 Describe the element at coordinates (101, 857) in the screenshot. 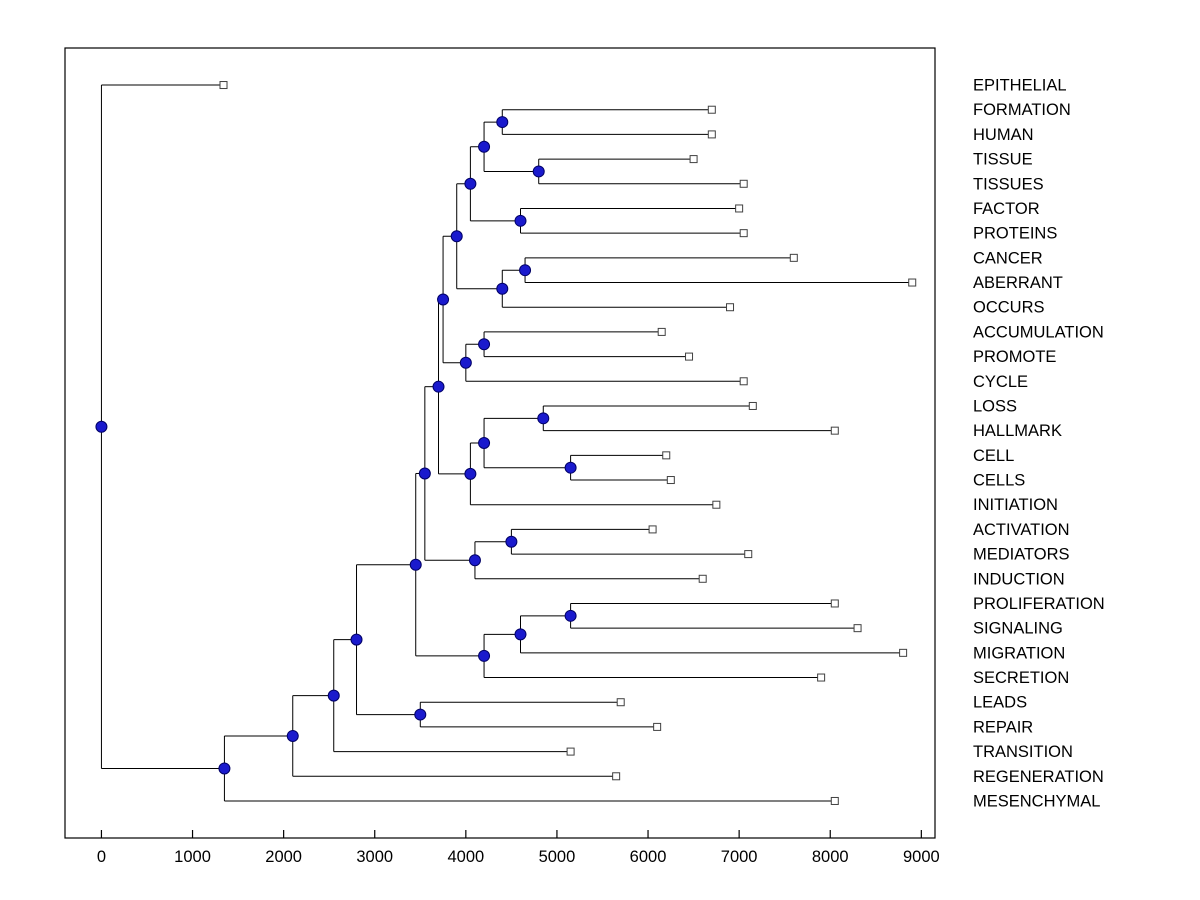

I see `x-tick-label: 0` at that location.